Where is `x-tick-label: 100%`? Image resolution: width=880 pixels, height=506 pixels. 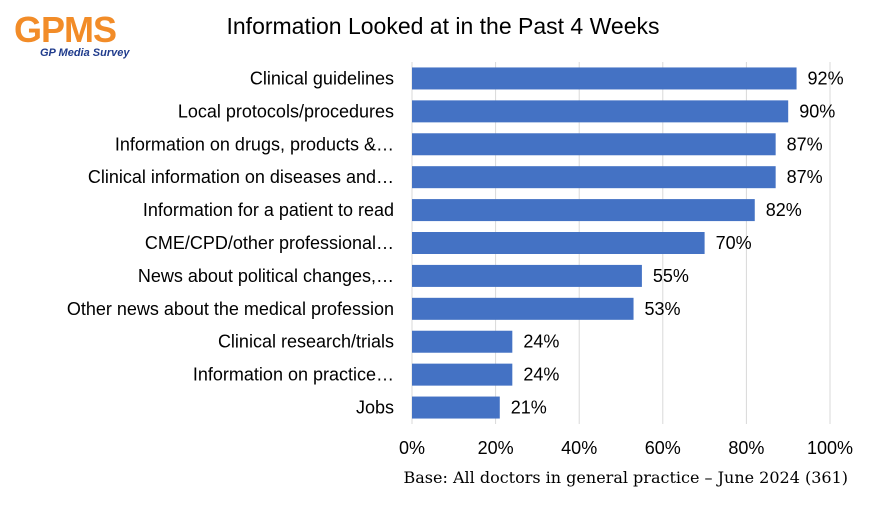
x-tick-label: 100% is located at coordinates (830, 448).